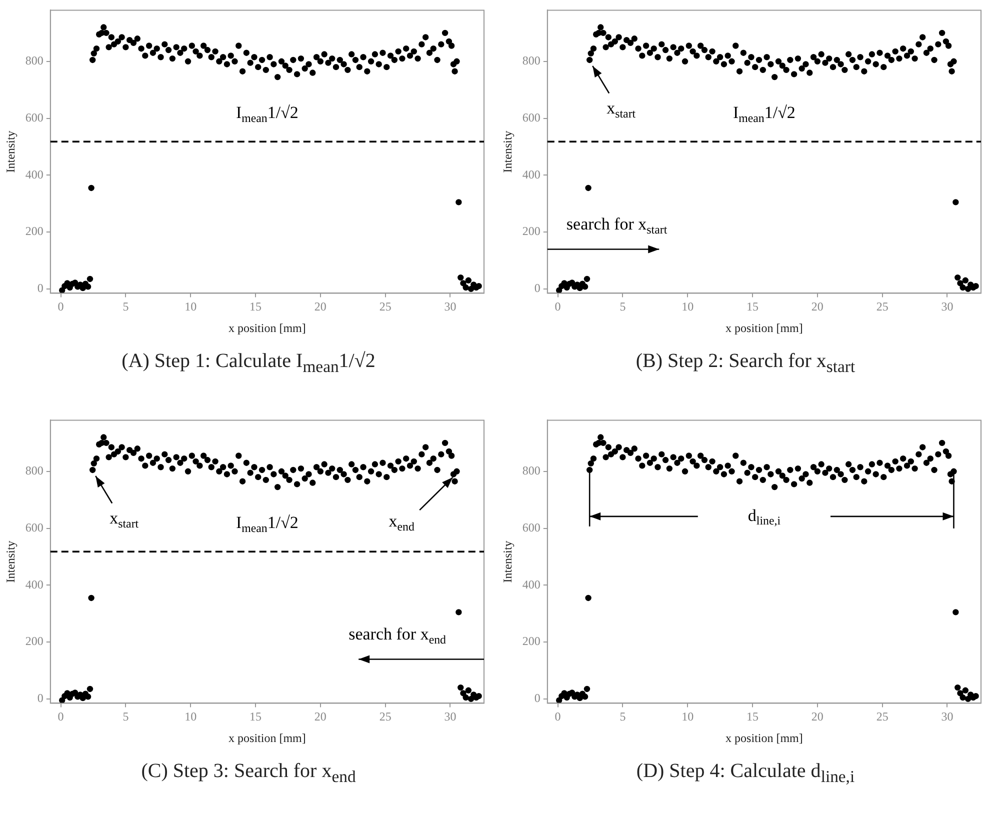 This screenshot has width=997, height=823. Describe the element at coordinates (745, 363) in the screenshot. I see `text: (B) Step 2: Search for x$_{start}$` at that location.